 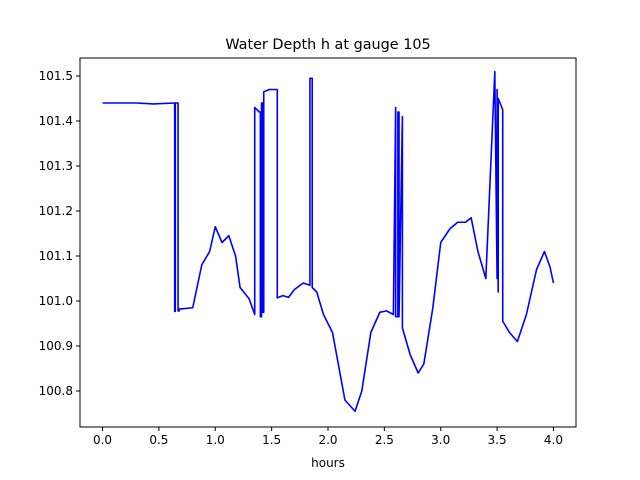 What do you see at coordinates (56, 166) in the screenshot?
I see `y-tick-label: 101.3` at bounding box center [56, 166].